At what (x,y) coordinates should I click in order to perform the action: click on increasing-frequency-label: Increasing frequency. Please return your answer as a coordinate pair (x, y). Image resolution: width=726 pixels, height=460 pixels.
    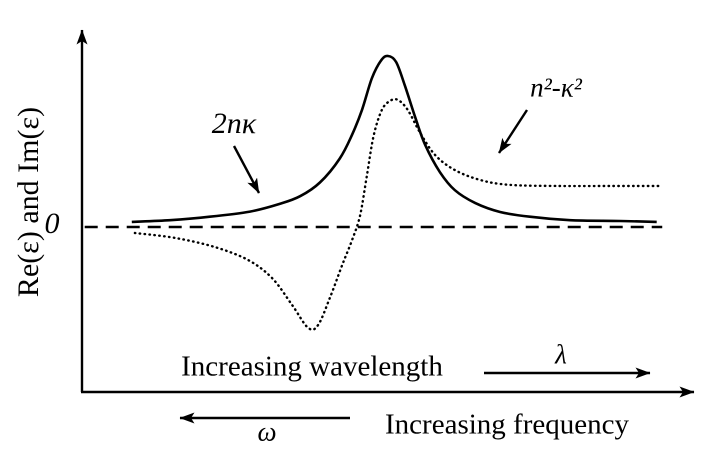
    Looking at the image, I should click on (507, 424).